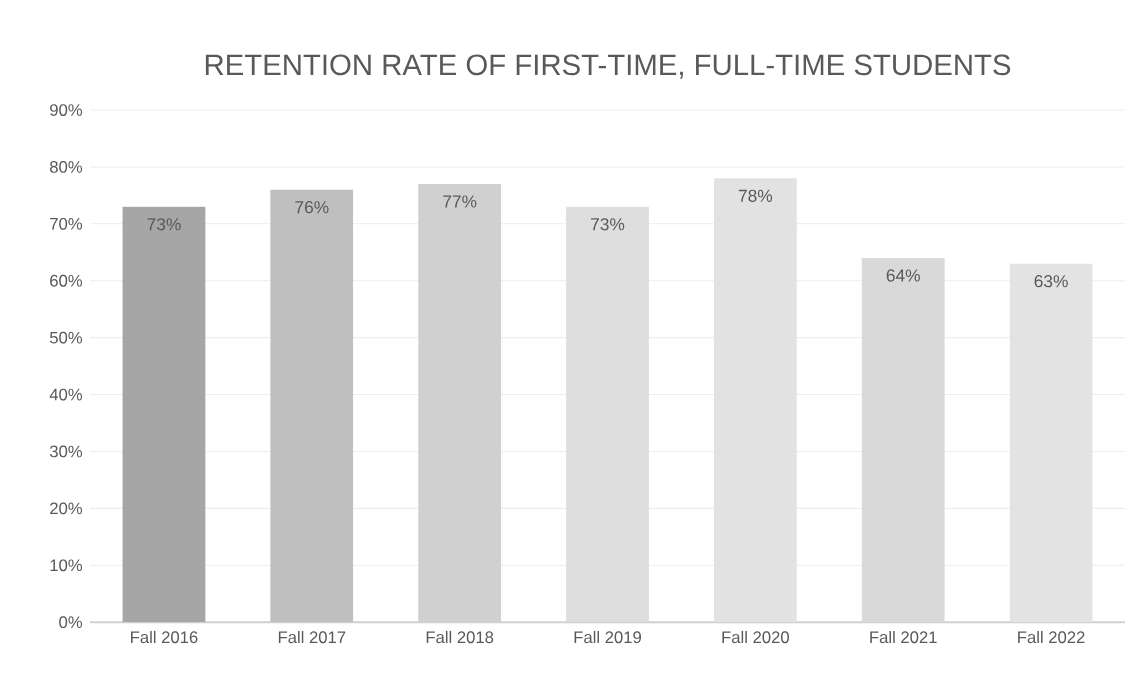 The height and width of the screenshot is (674, 1143). I want to click on y-tick-label: 20%, so click(66, 508).